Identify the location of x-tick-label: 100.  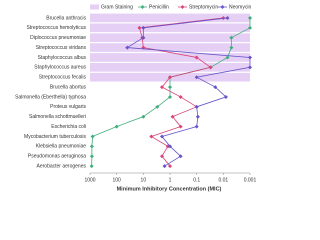
(116, 180).